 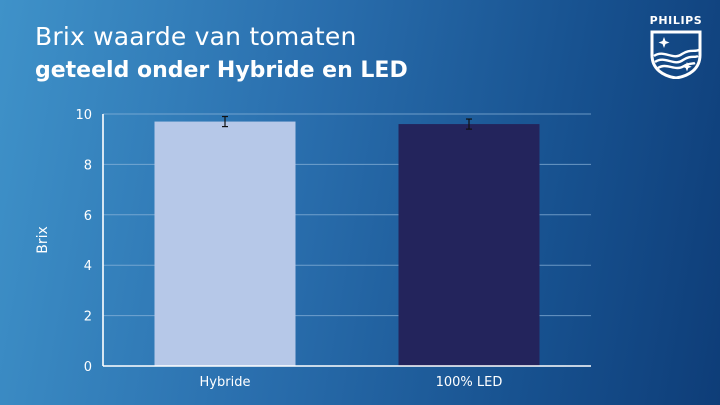 I want to click on y-tick-label: 6, so click(x=88, y=216).